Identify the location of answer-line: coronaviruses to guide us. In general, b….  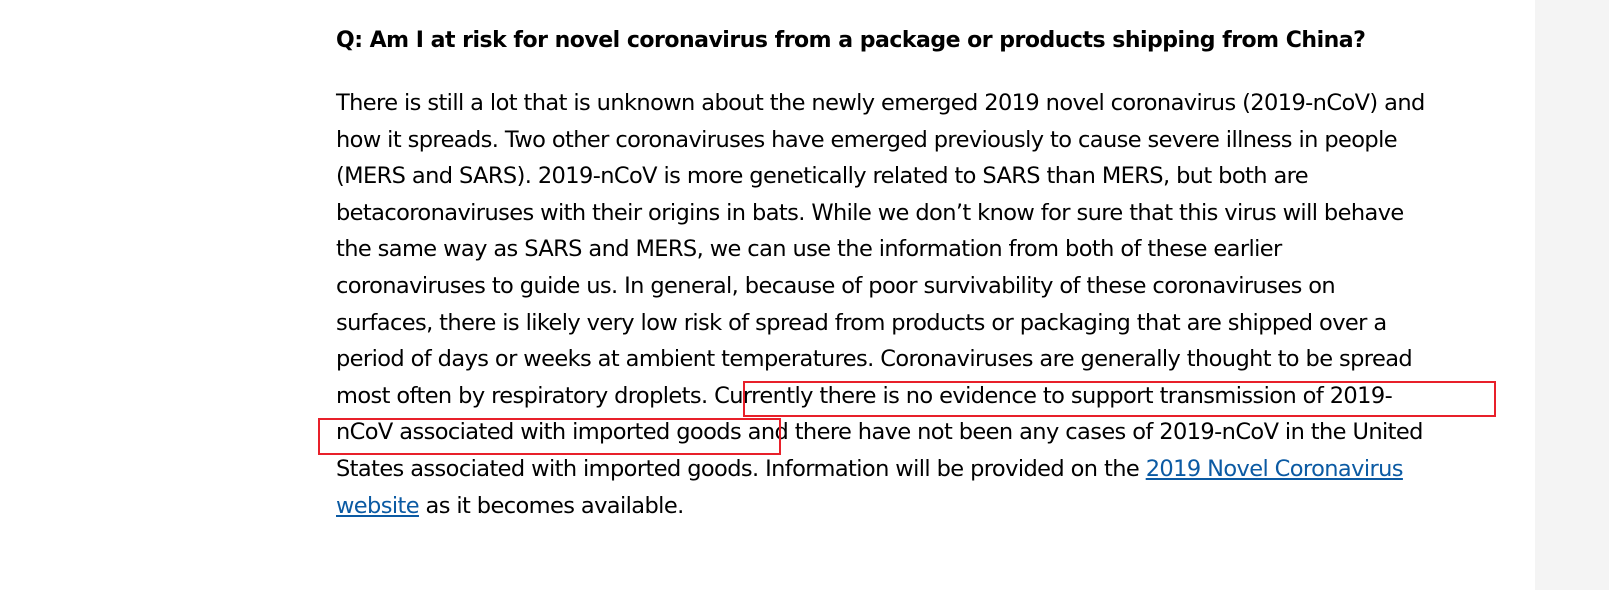
(836, 285).